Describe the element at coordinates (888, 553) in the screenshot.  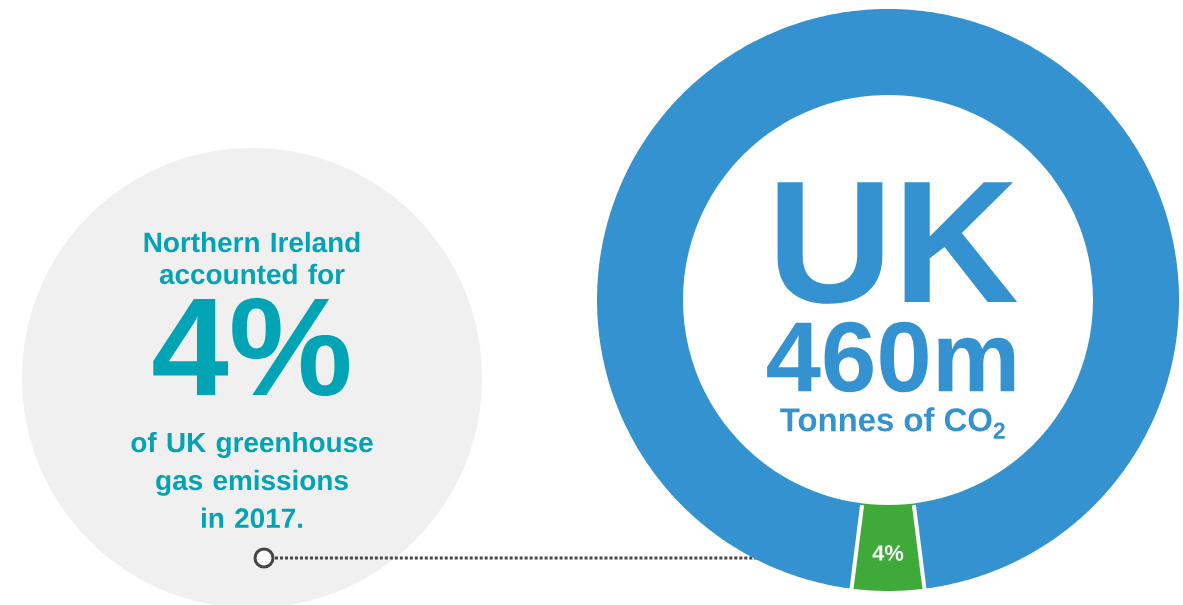
I see `data-label: 4%` at that location.